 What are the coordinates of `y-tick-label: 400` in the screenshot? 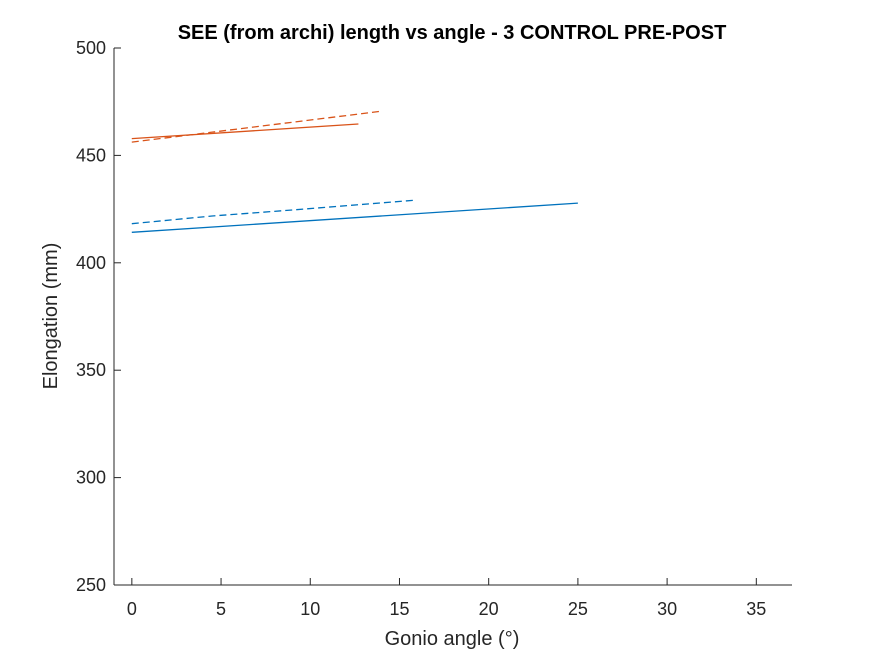 It's located at (91, 263).